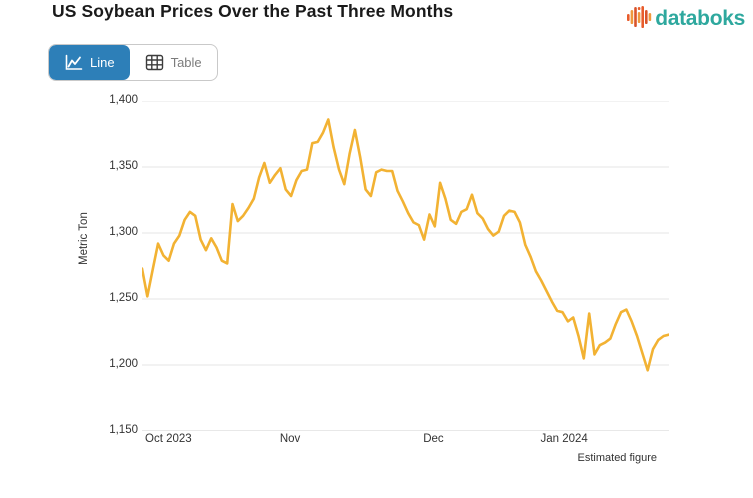  Describe the element at coordinates (123, 364) in the screenshot. I see `y-axis-tick-label: 1,200` at that location.